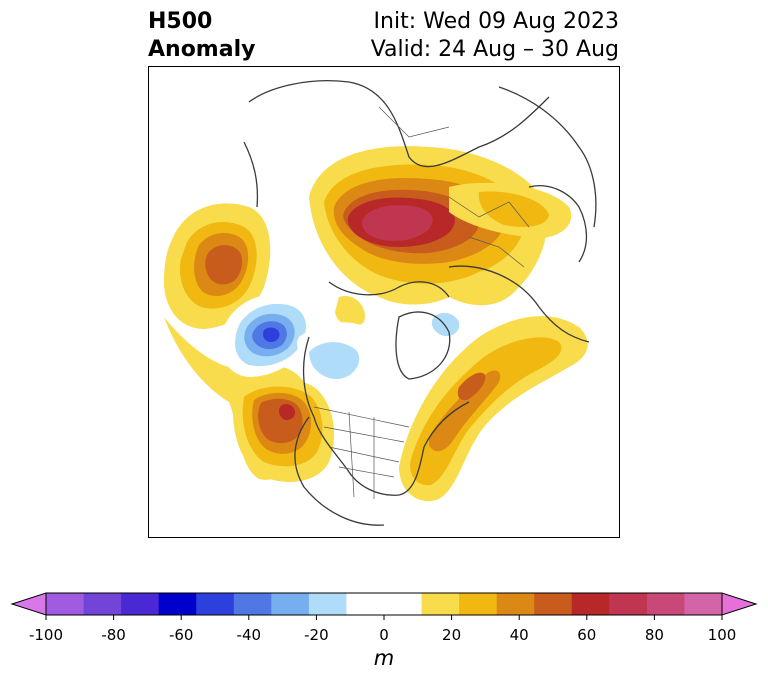 Image resolution: width=768 pixels, height=684 pixels. Describe the element at coordinates (217, 266) in the screenshot. I see `ridge-alaska` at that location.